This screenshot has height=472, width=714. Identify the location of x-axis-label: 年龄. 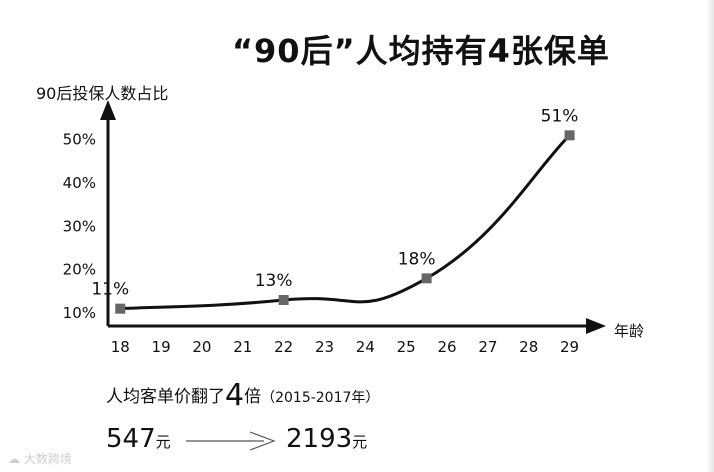
(629, 331).